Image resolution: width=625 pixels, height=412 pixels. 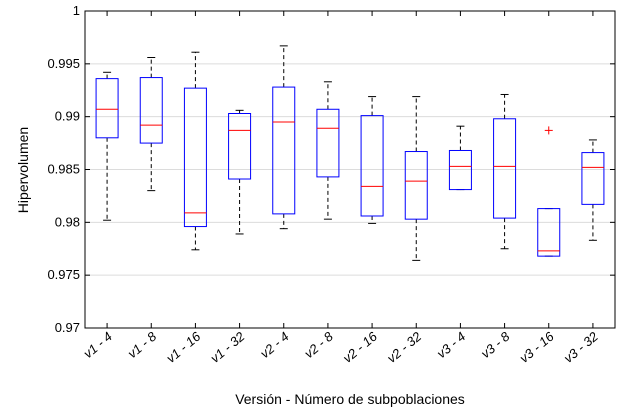 What do you see at coordinates (142, 344) in the screenshot?
I see `x-tick-label: v1 - 8` at bounding box center [142, 344].